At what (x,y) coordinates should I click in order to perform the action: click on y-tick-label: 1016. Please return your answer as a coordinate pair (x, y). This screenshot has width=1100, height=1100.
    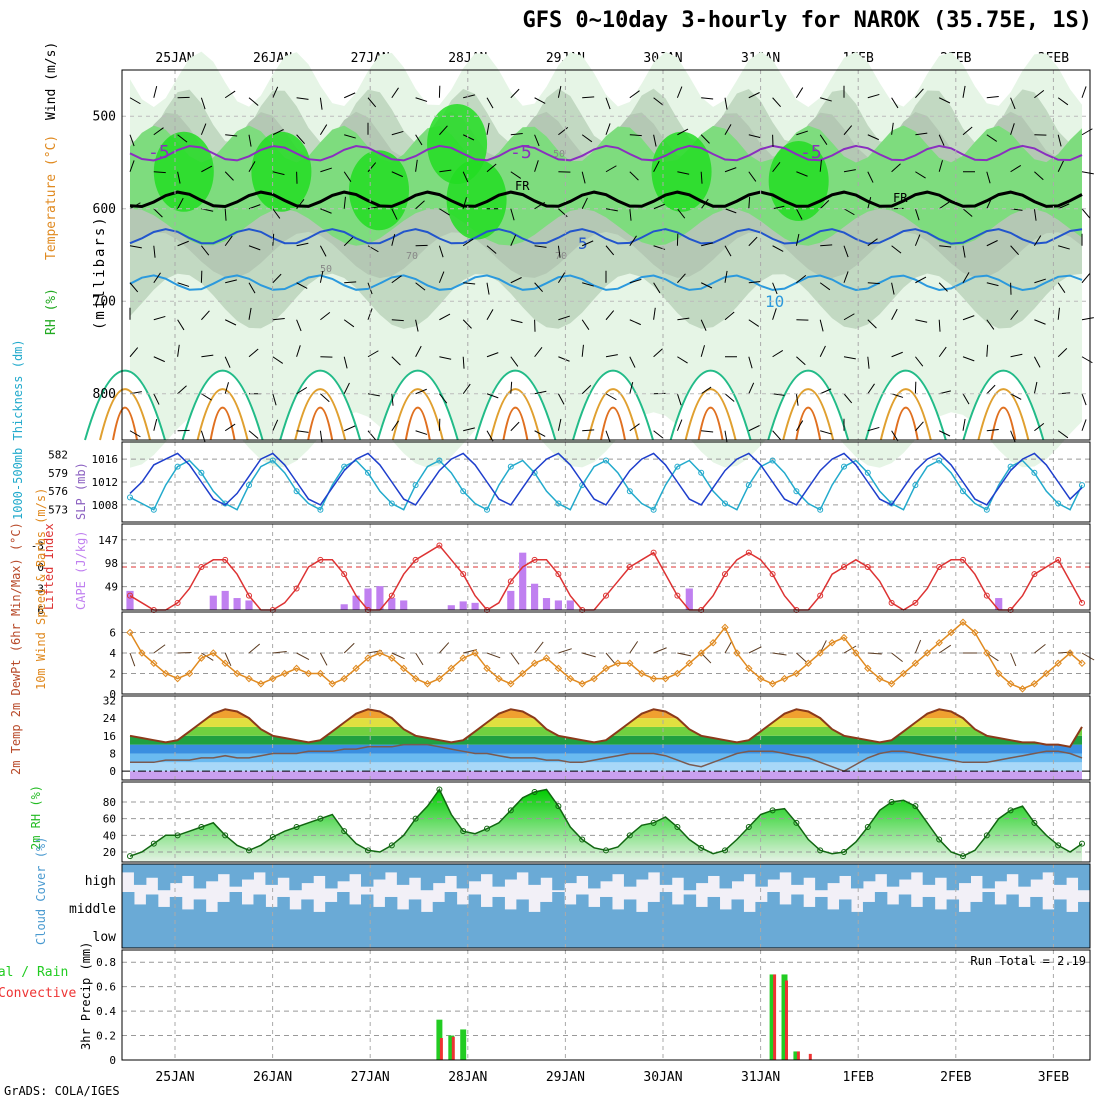
    Looking at the image, I should click on (105, 459).